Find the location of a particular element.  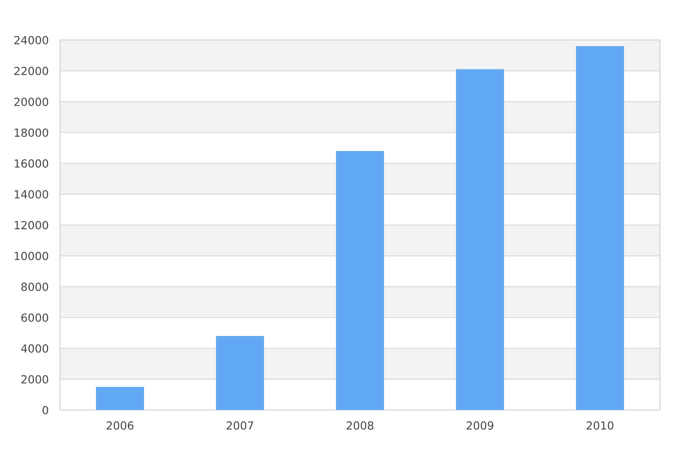

y-tick-label: 20000 is located at coordinates (31, 102).